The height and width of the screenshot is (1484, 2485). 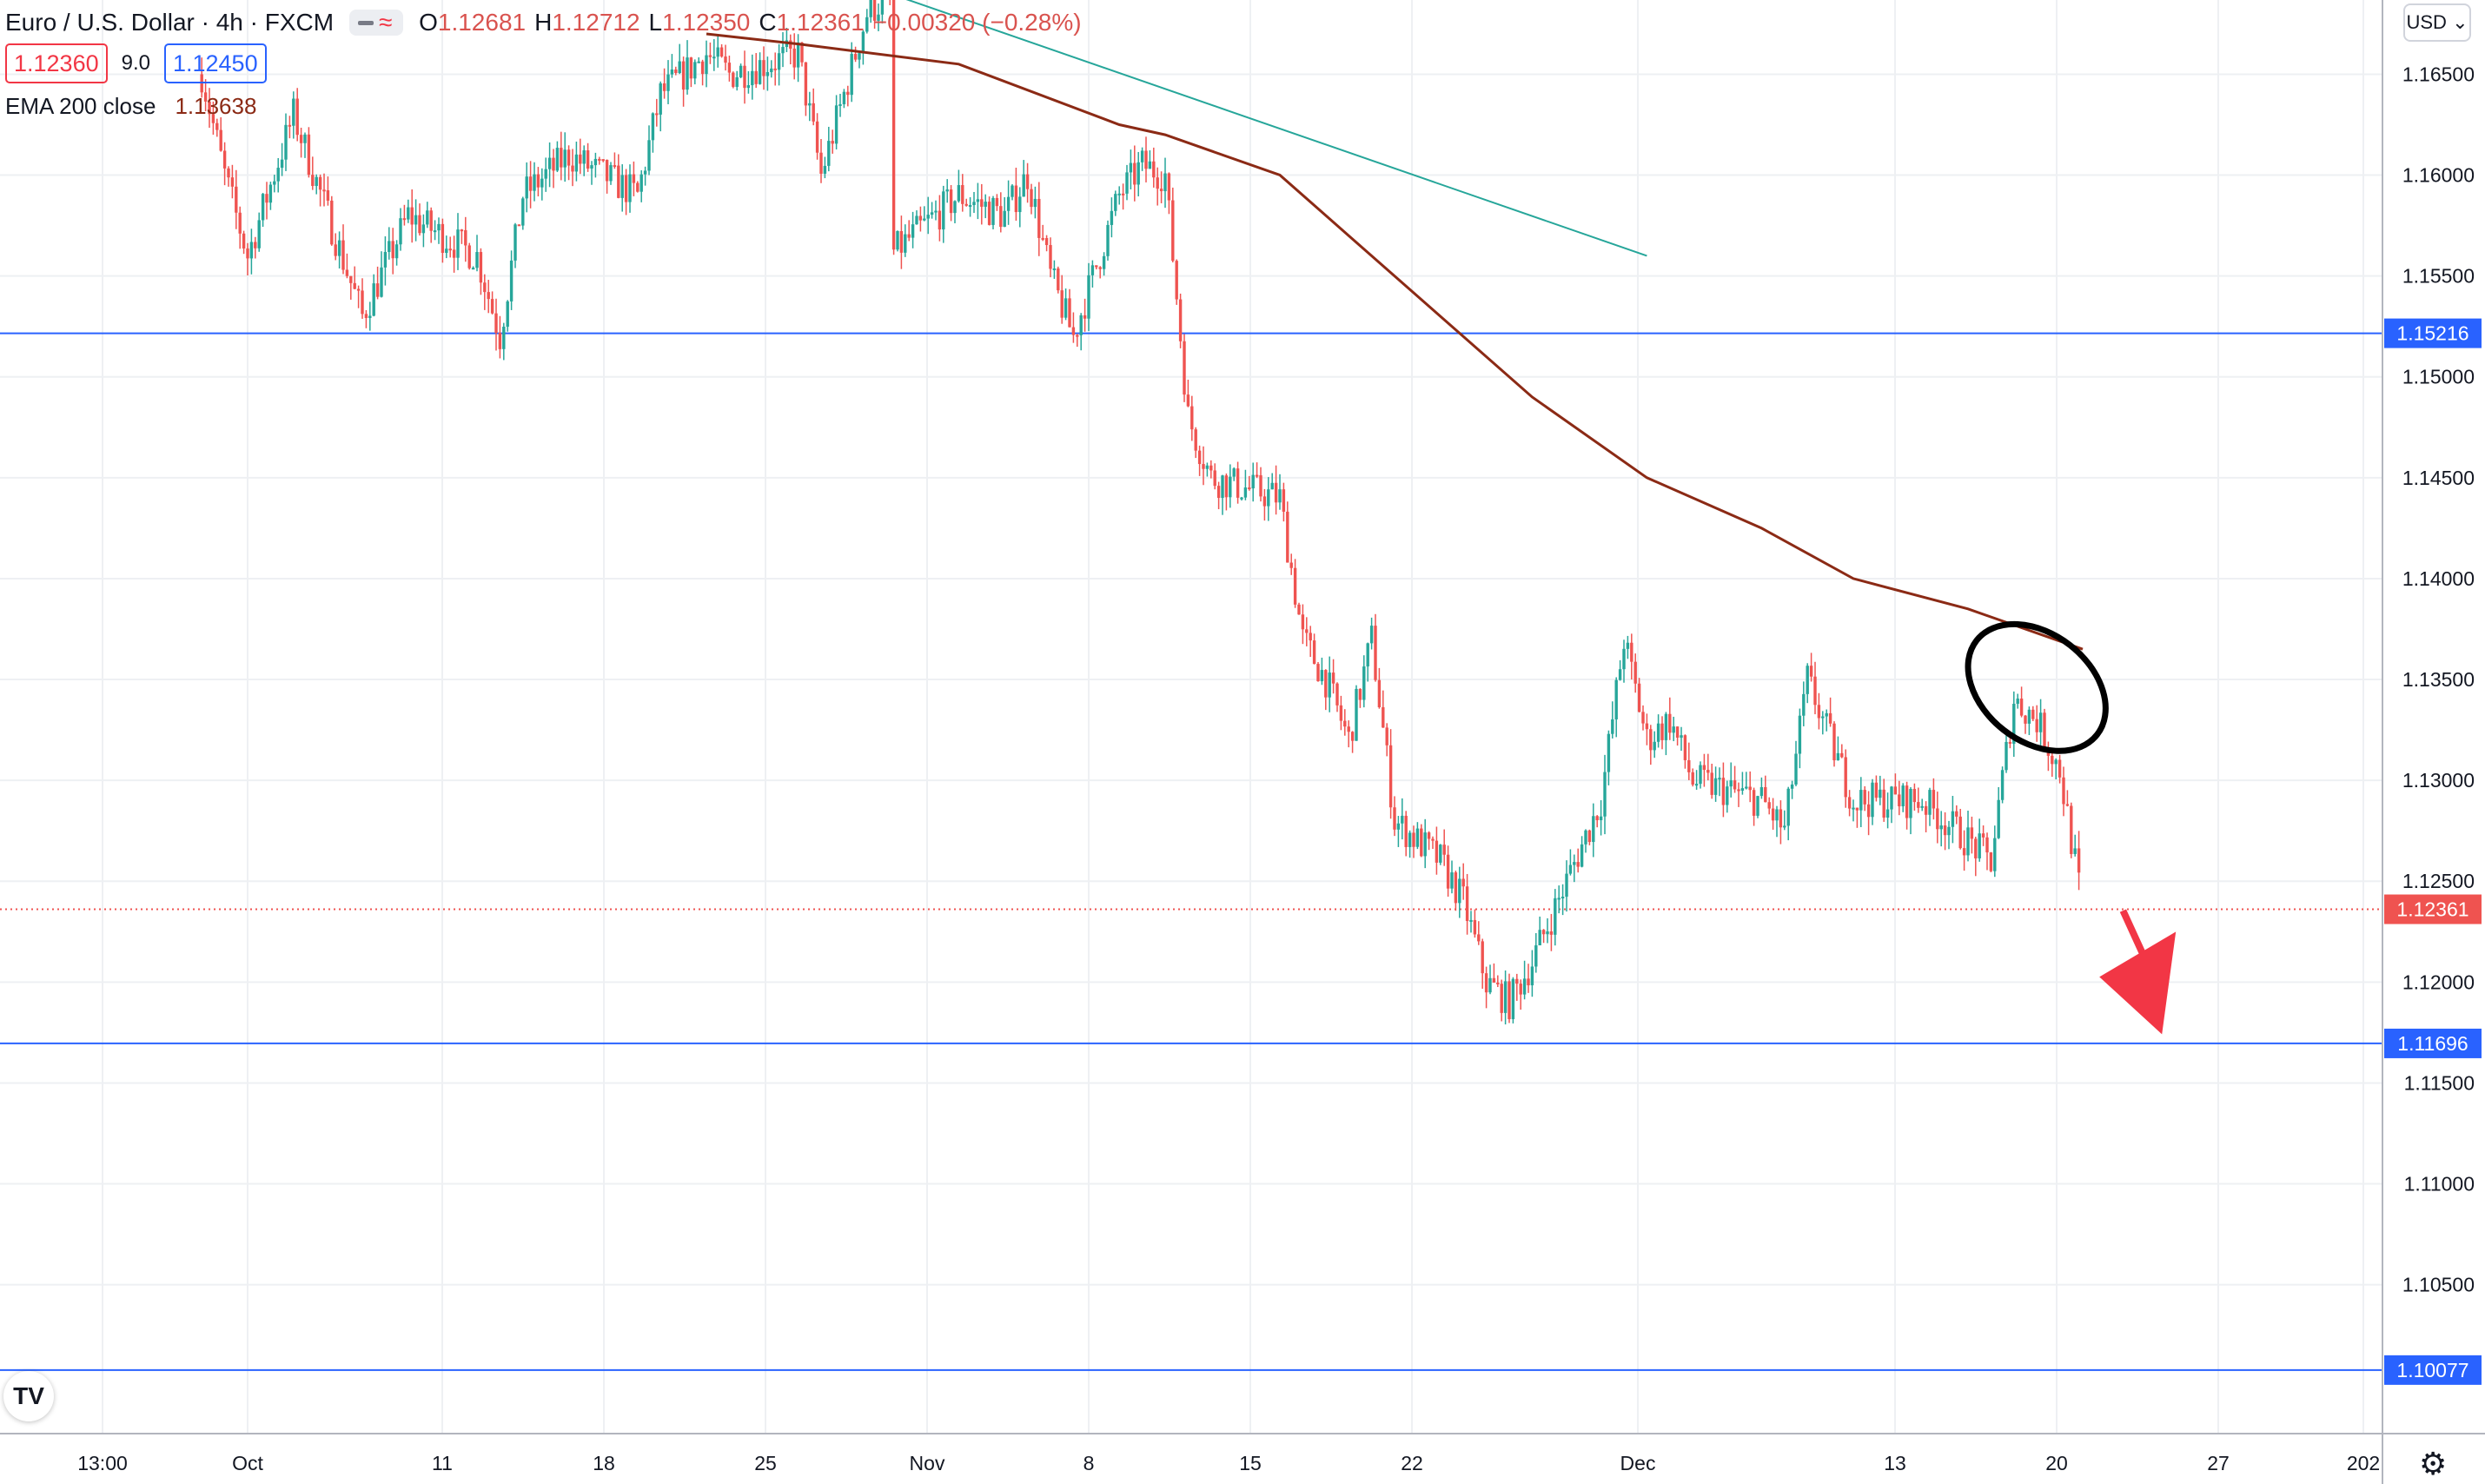 What do you see at coordinates (482, 22) in the screenshot?
I see `open-value: 1.12681` at bounding box center [482, 22].